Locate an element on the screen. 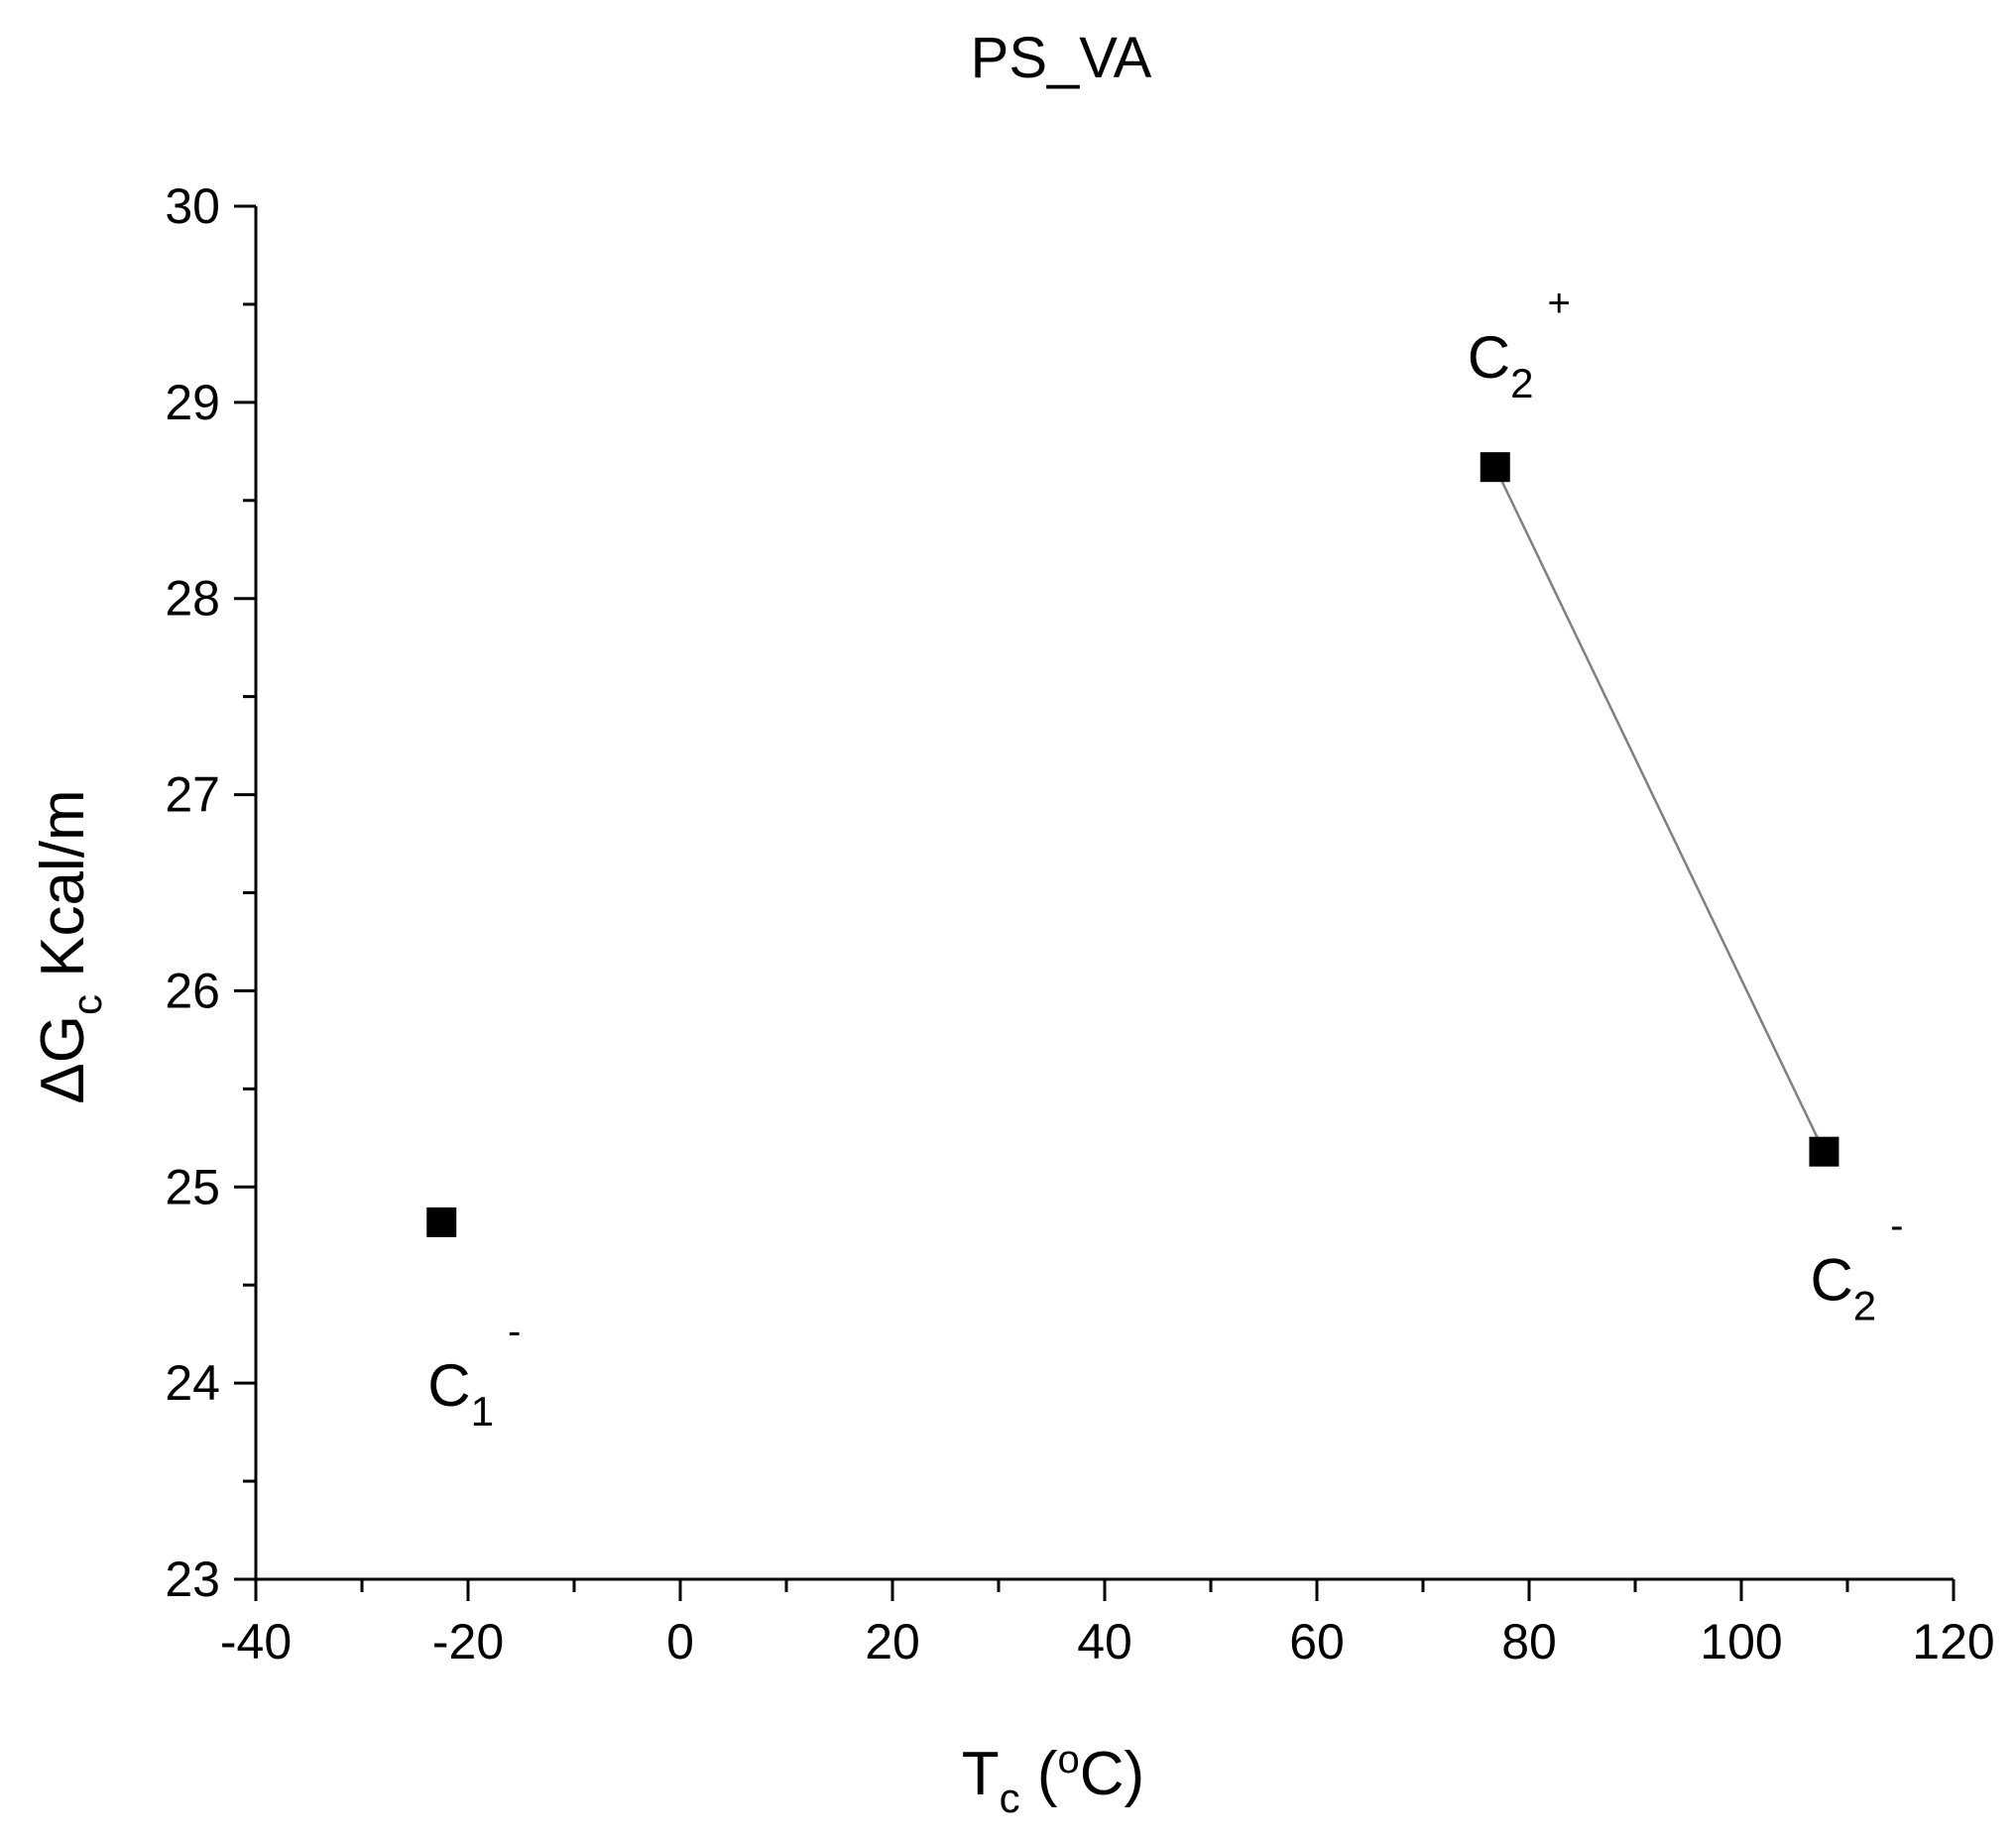 The image size is (2016, 1839). x-axis-title: Tc (oC) is located at coordinates (1053, 1779).